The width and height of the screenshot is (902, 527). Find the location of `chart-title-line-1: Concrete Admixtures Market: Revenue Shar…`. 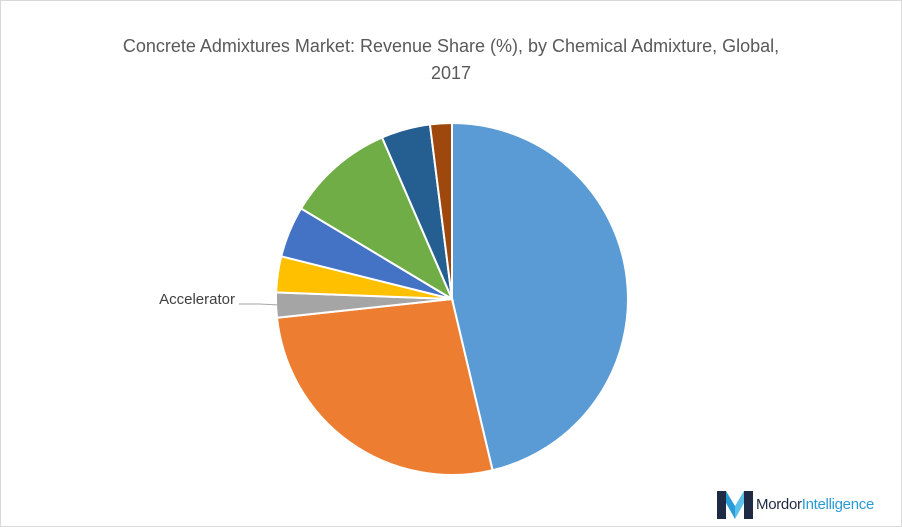

chart-title-line-1: Concrete Admixtures Market: Revenue Shar… is located at coordinates (451, 46).